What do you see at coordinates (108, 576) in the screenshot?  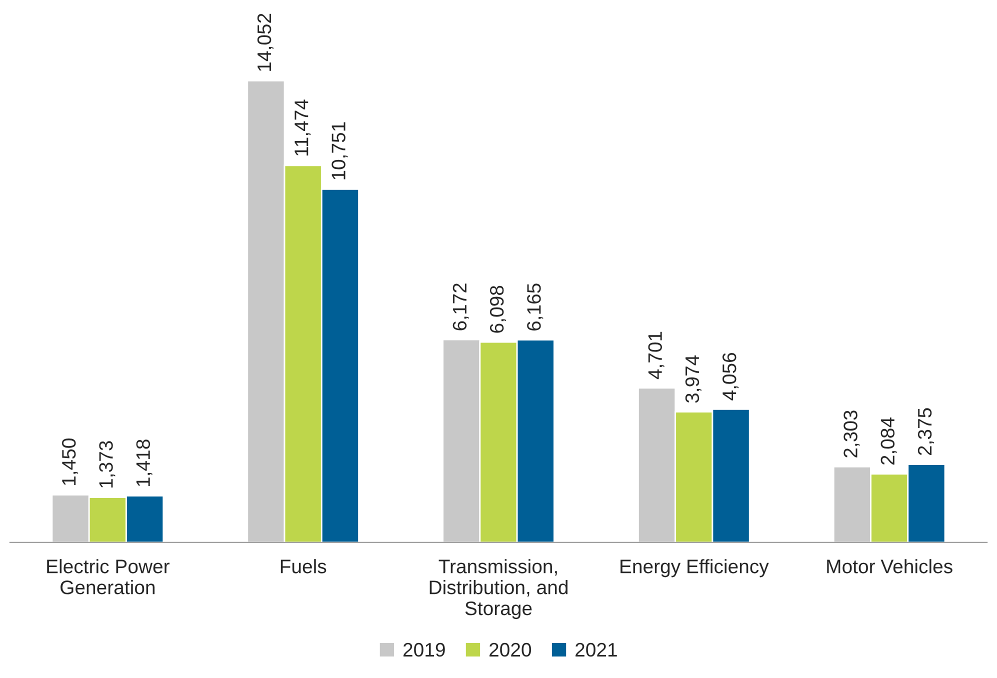 I see `x-tick-label: Electric Power Generation` at bounding box center [108, 576].